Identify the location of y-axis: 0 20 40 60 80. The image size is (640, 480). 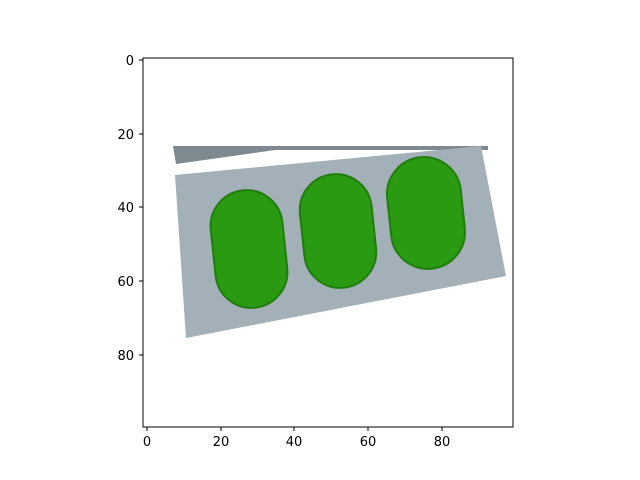
(130, 209).